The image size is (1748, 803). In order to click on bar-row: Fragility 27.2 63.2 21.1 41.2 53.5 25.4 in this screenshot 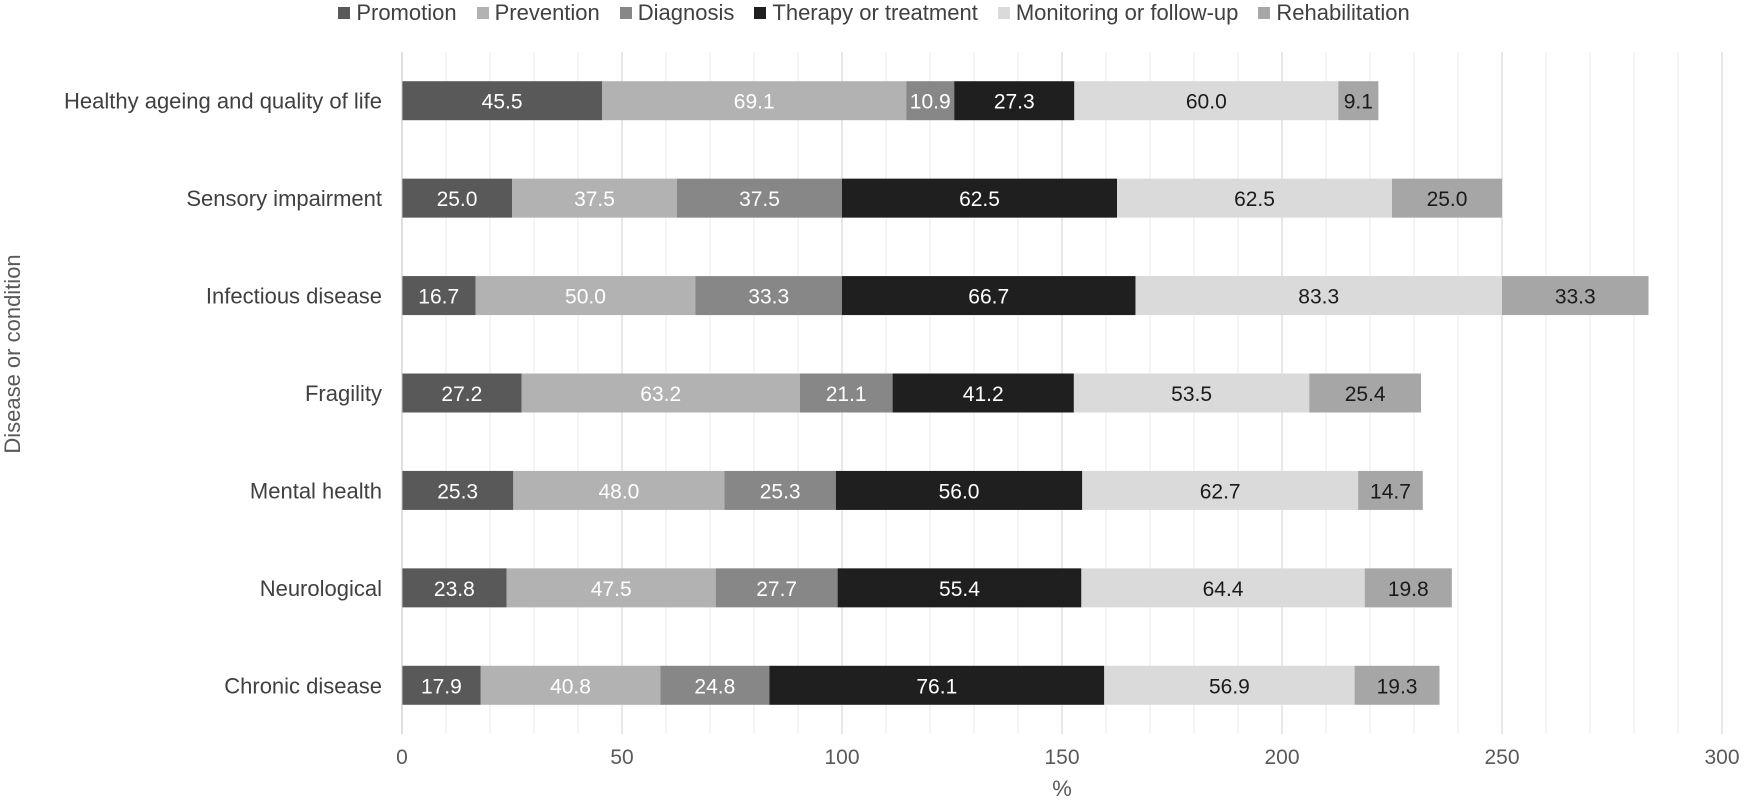, I will do `click(863, 393)`.